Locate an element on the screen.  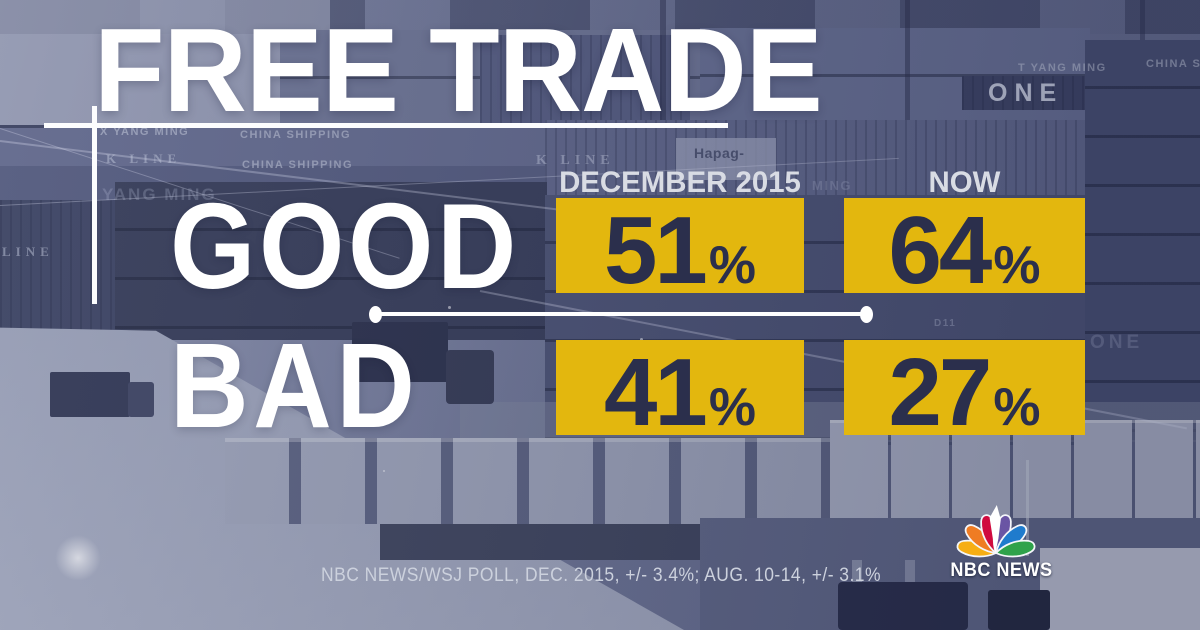
divider-dot-right is located at coordinates (866, 314).